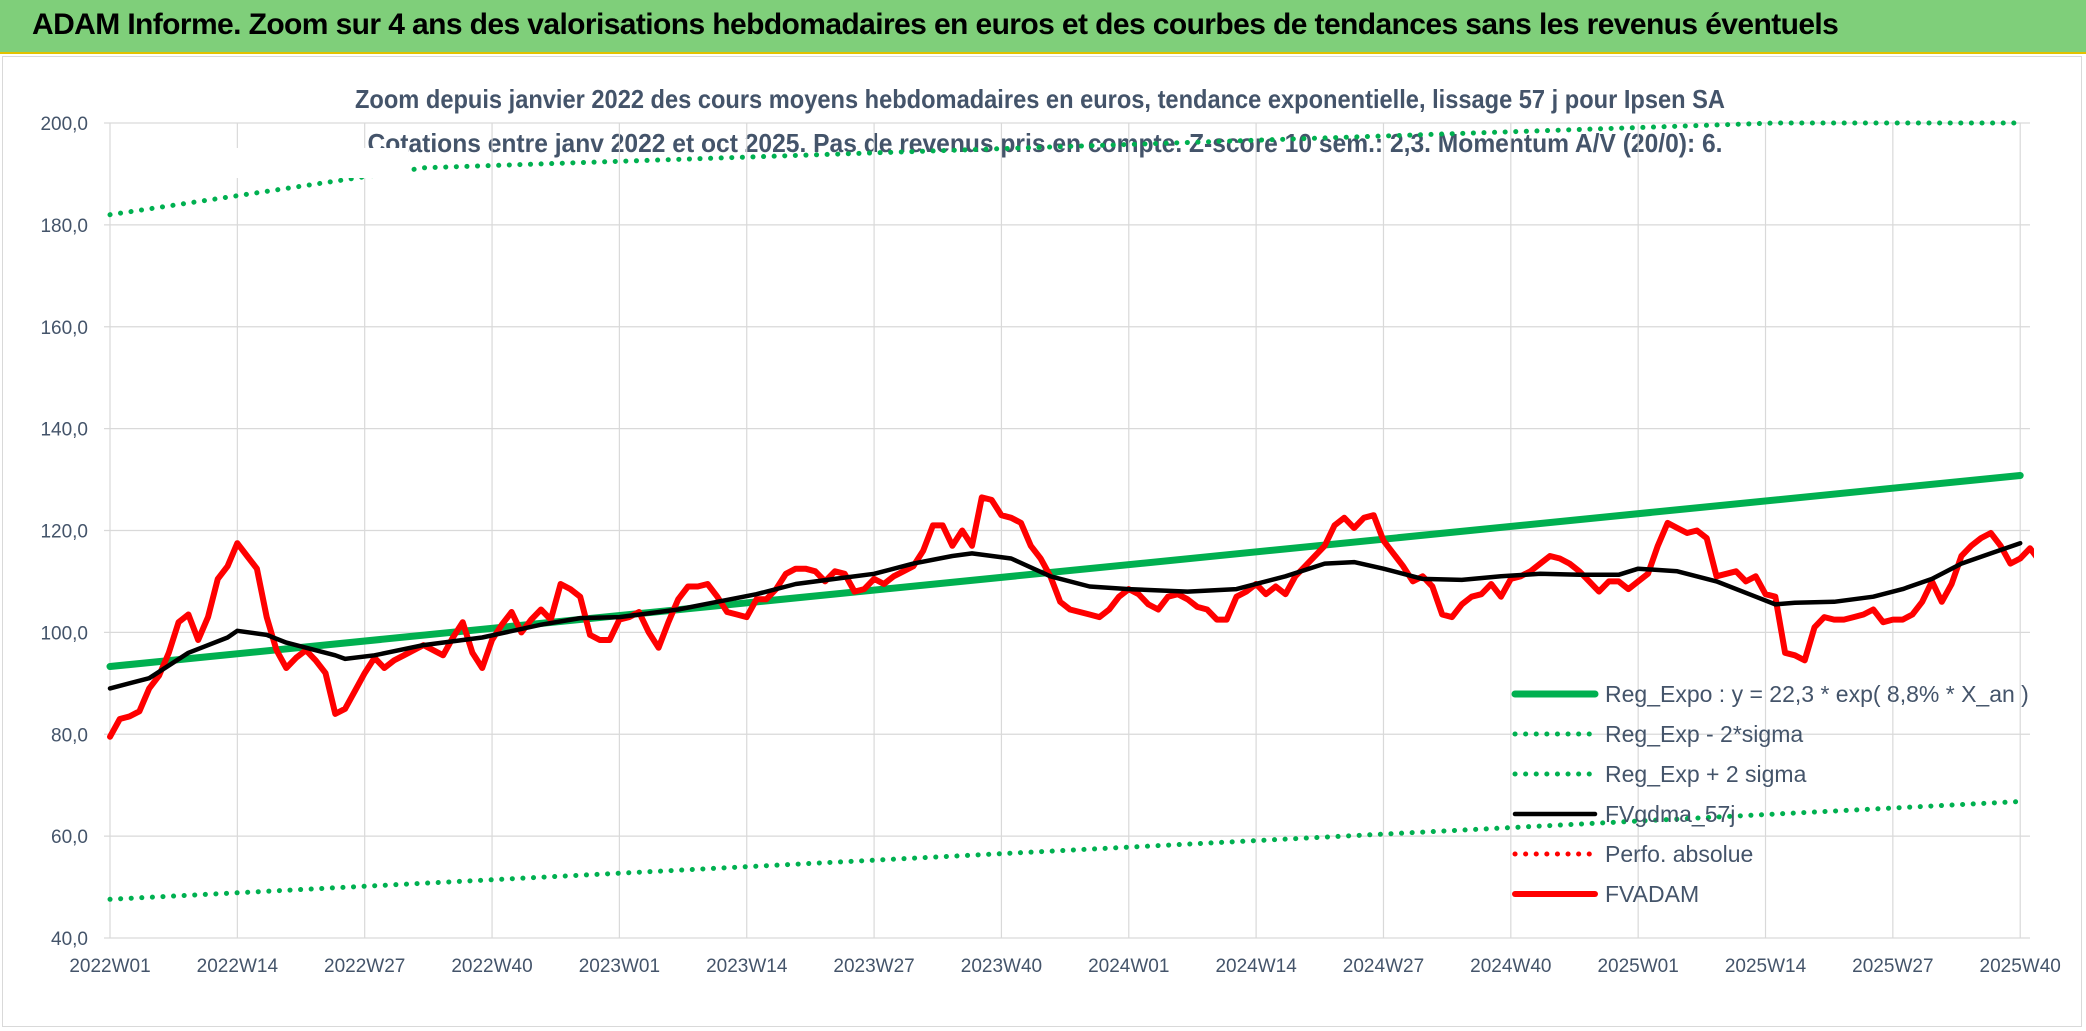  Describe the element at coordinates (1679, 854) in the screenshot. I see `legend-label-perfo-absolue: Perfo. absolue` at that location.